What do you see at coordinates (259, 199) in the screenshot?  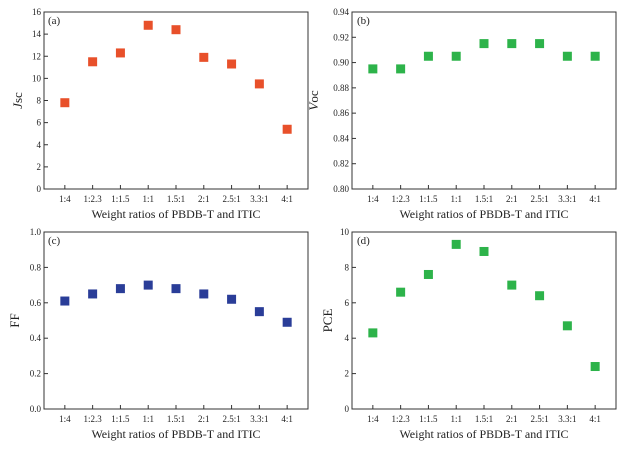 I see `panel-a-xtick-label: 3.3:1` at bounding box center [259, 199].